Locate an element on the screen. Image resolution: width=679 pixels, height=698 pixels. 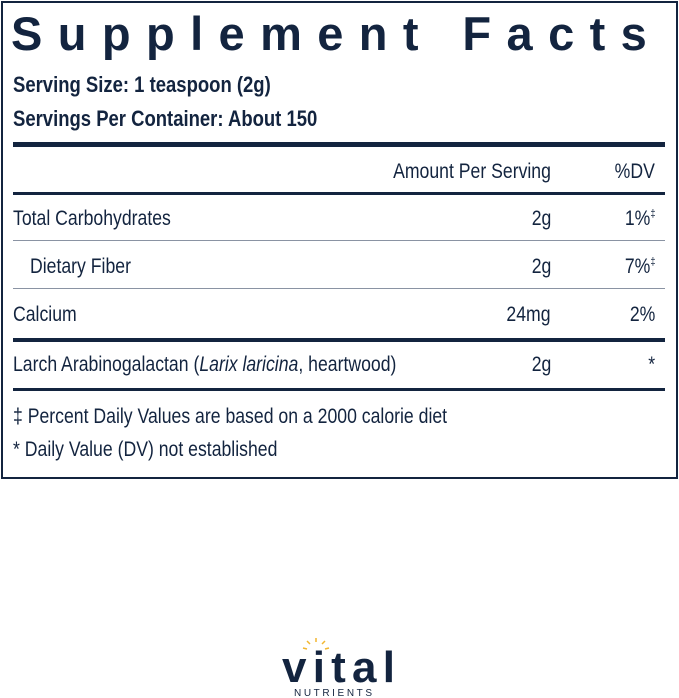
nutrient-dv: 2% is located at coordinates (642, 314).